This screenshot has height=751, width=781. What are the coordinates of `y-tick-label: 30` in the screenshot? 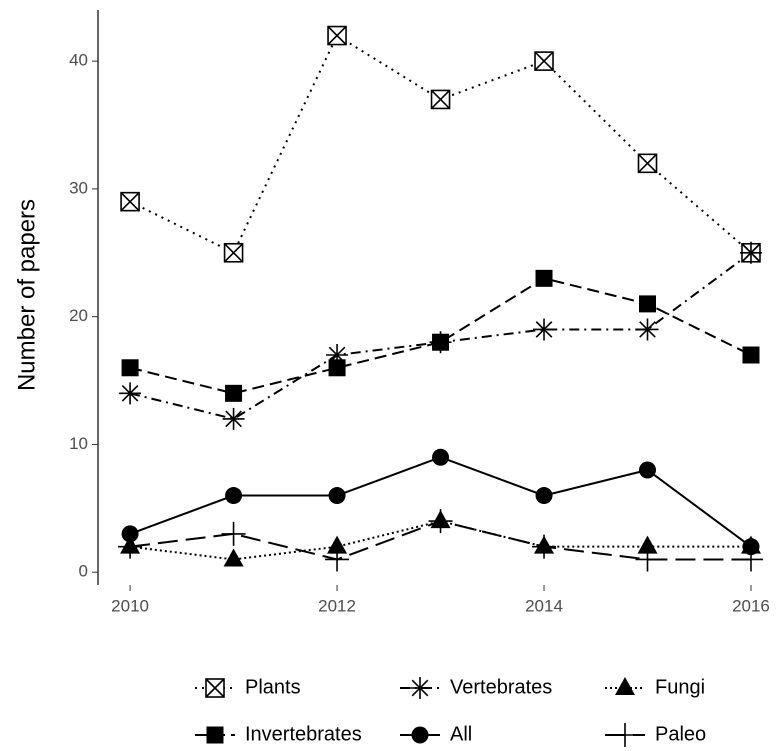 It's located at (78, 187).